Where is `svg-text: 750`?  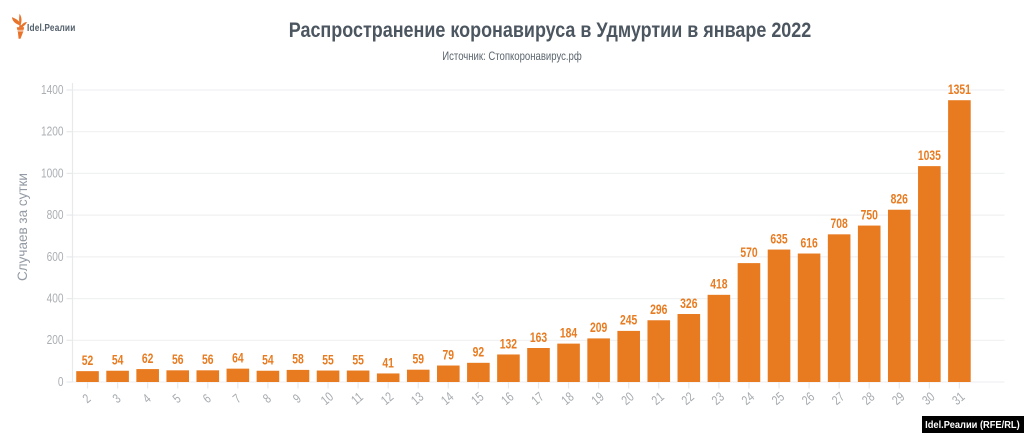
svg-text: 750 is located at coordinates (869, 215).